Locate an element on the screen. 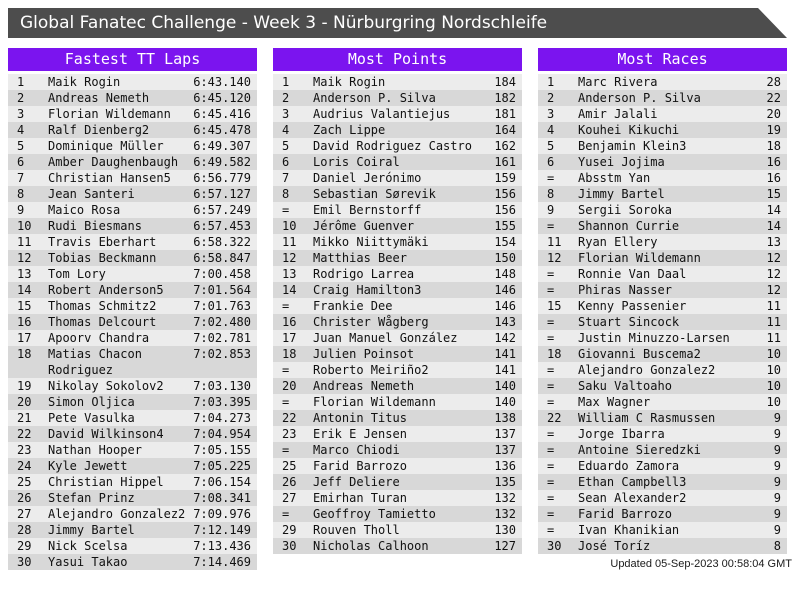 This screenshot has height=600, width=800. name-cell: Christian Hippel is located at coordinates (106, 482).